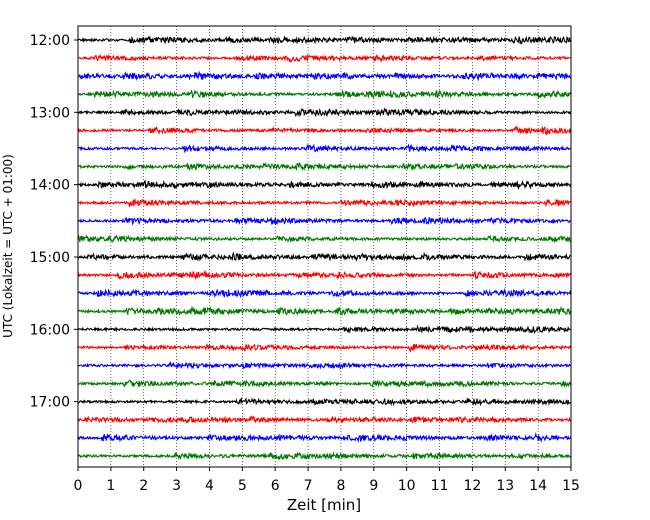 The image size is (650, 520). Describe the element at coordinates (407, 486) in the screenshot. I see `x-tick-label-10: 10` at that location.